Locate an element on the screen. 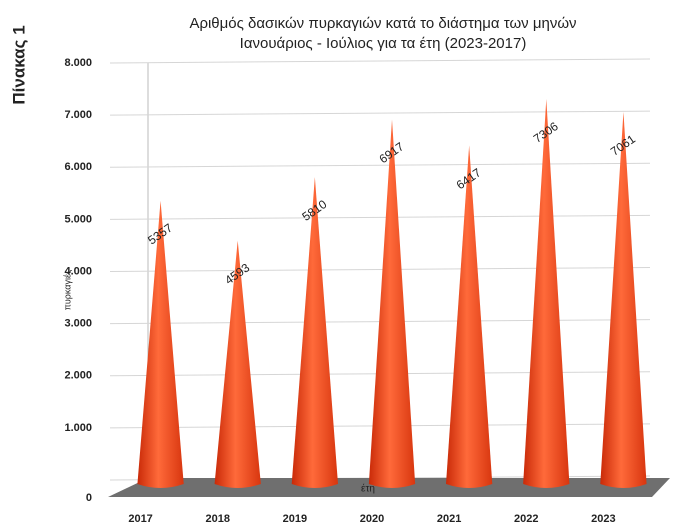 This screenshot has height=528, width=676. x-tick-label: 2022 is located at coordinates (526, 519).